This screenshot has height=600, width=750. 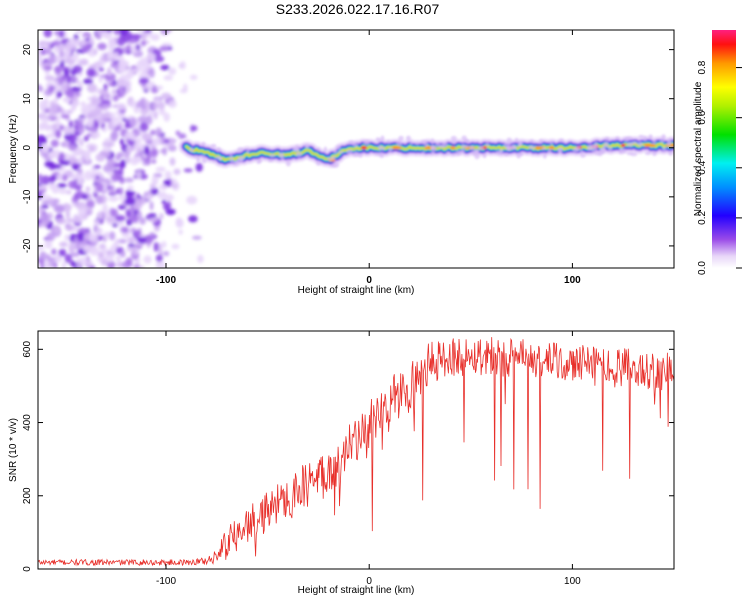 I want to click on ridge-hotspot, so click(x=650, y=145).